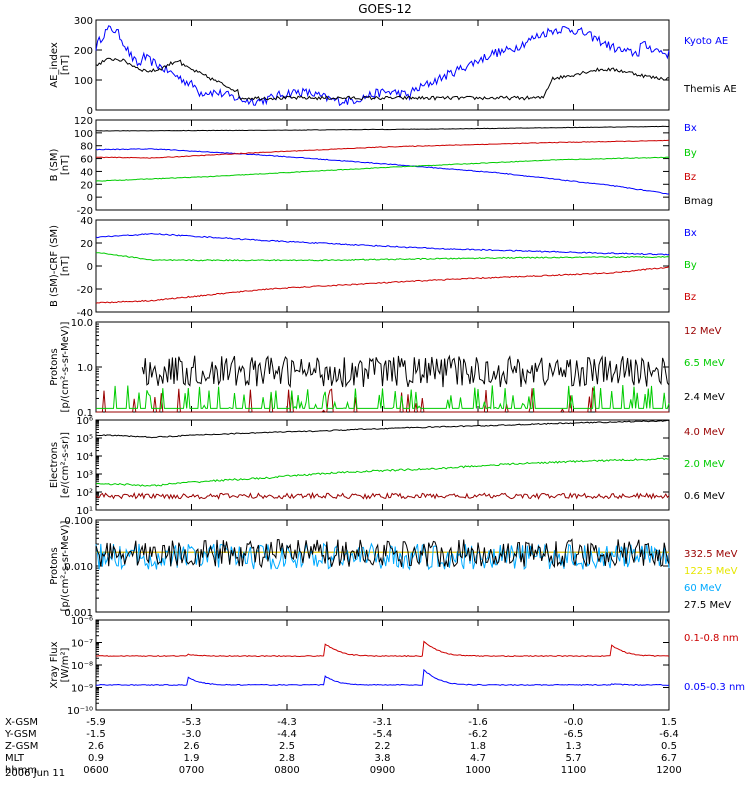  Describe the element at coordinates (703, 331) in the screenshot. I see `legend-entry: 12 MeV` at that location.